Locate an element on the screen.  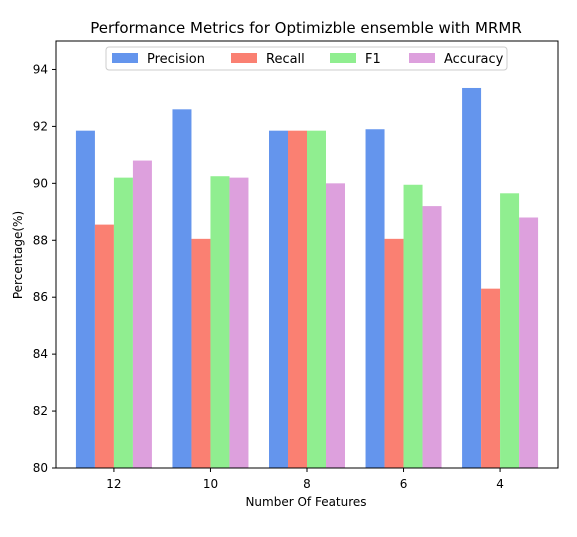
legend: Precision Recall F1 Accuracy is located at coordinates (306, 58).